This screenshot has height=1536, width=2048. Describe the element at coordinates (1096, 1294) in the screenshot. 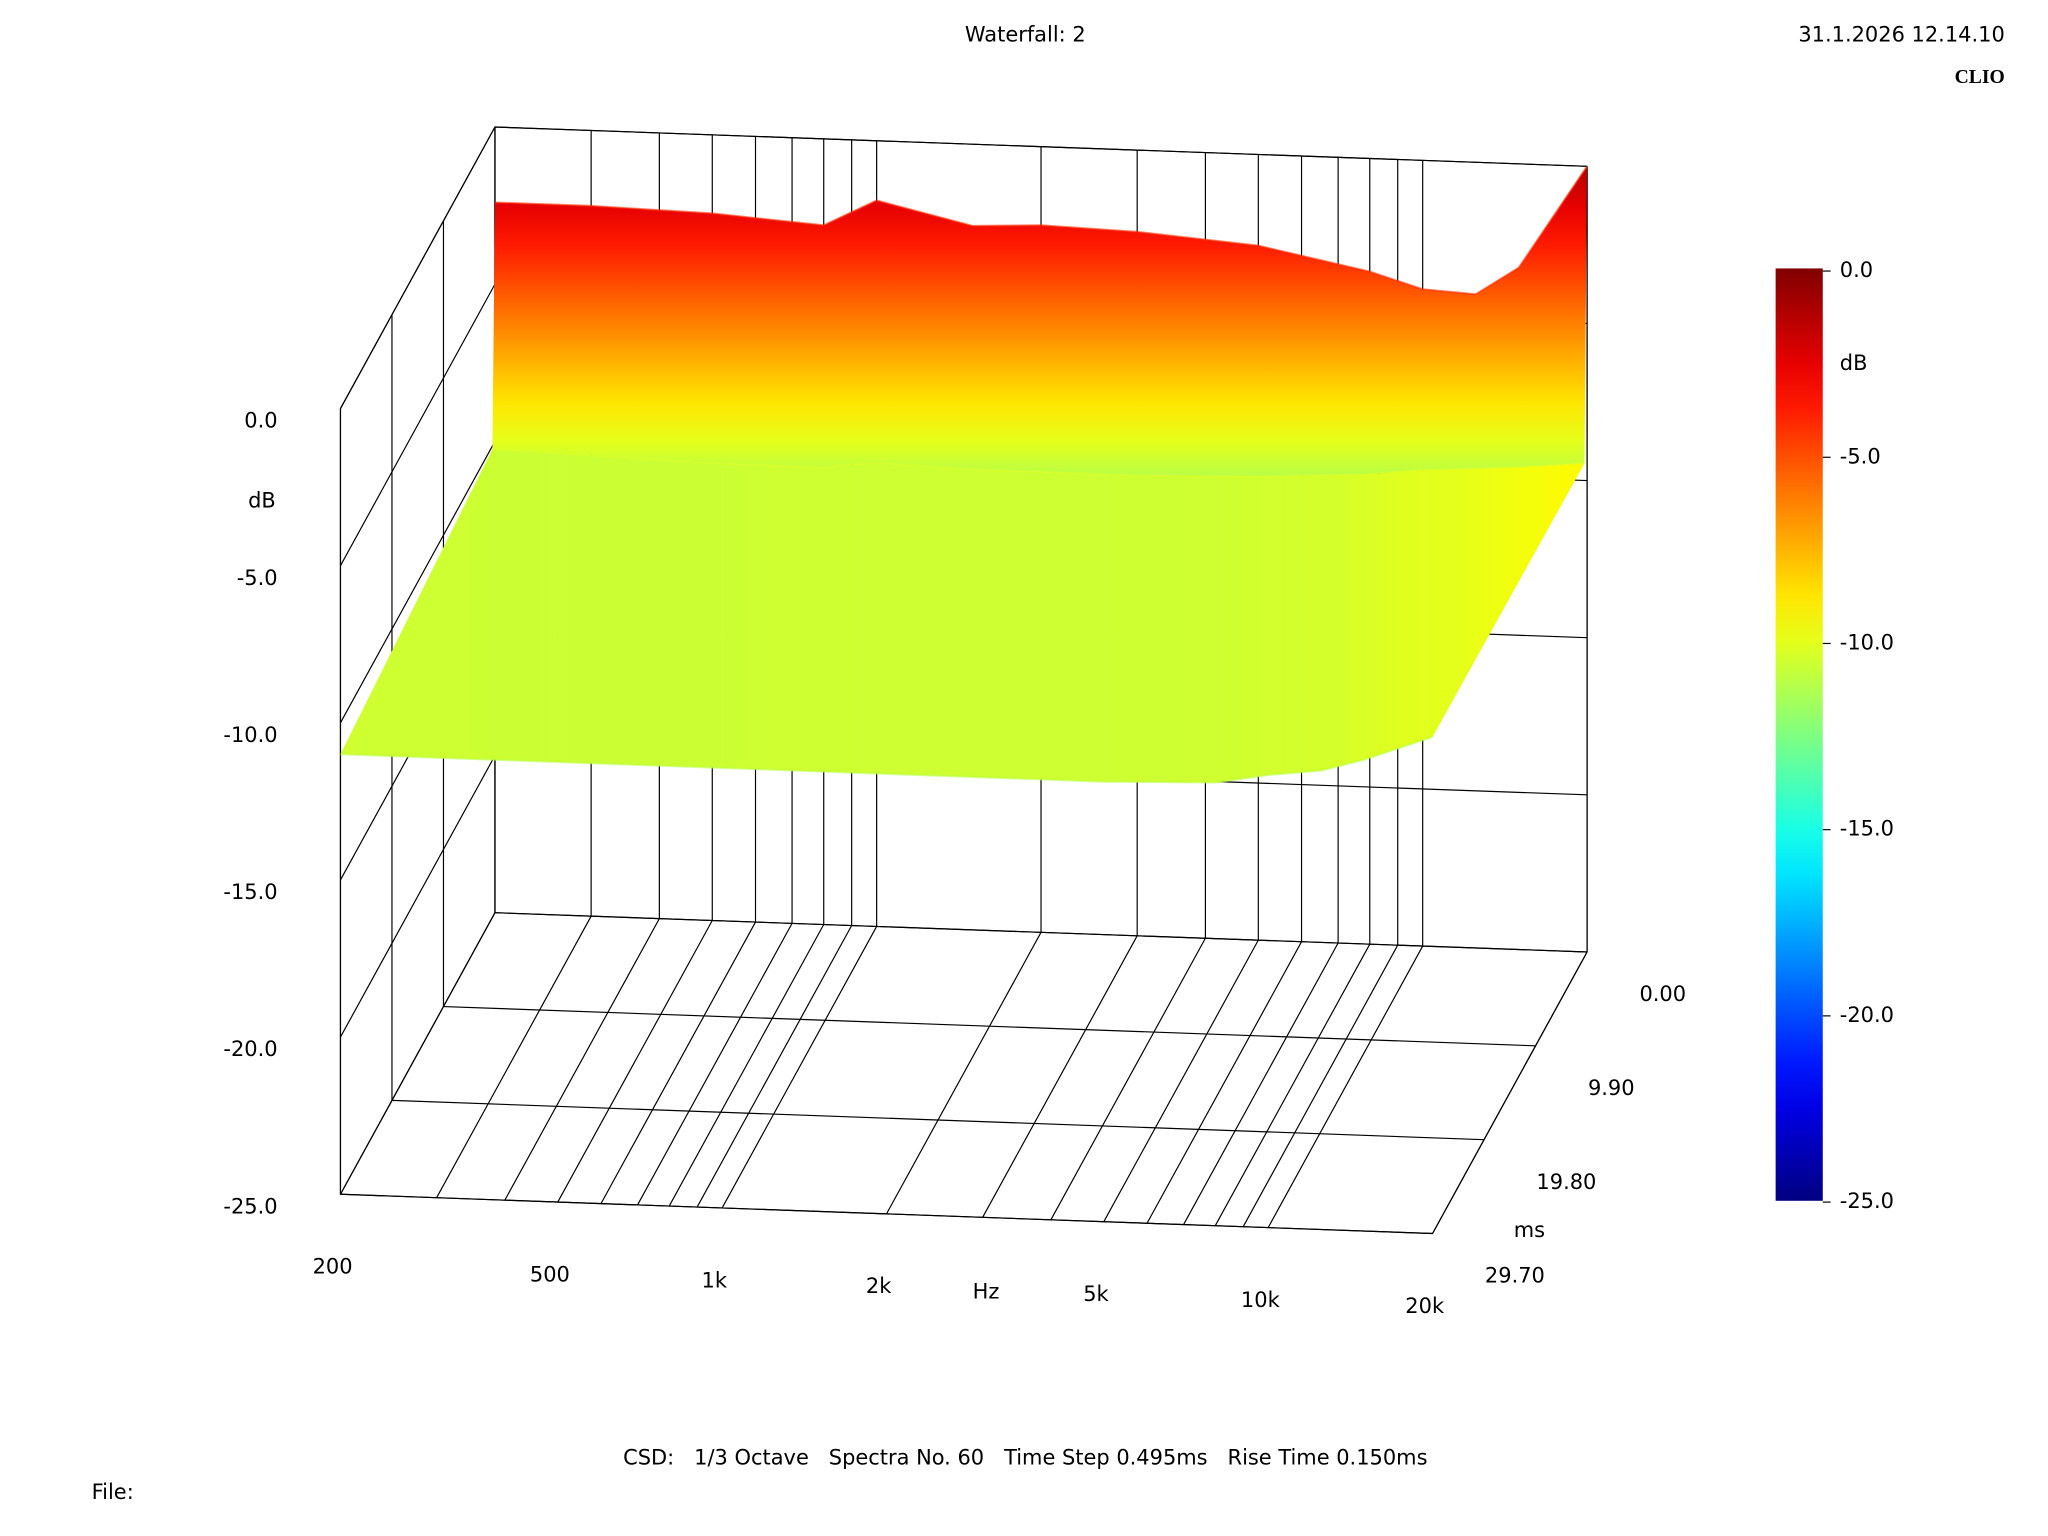

I see `x-tick-label: 5k` at that location.